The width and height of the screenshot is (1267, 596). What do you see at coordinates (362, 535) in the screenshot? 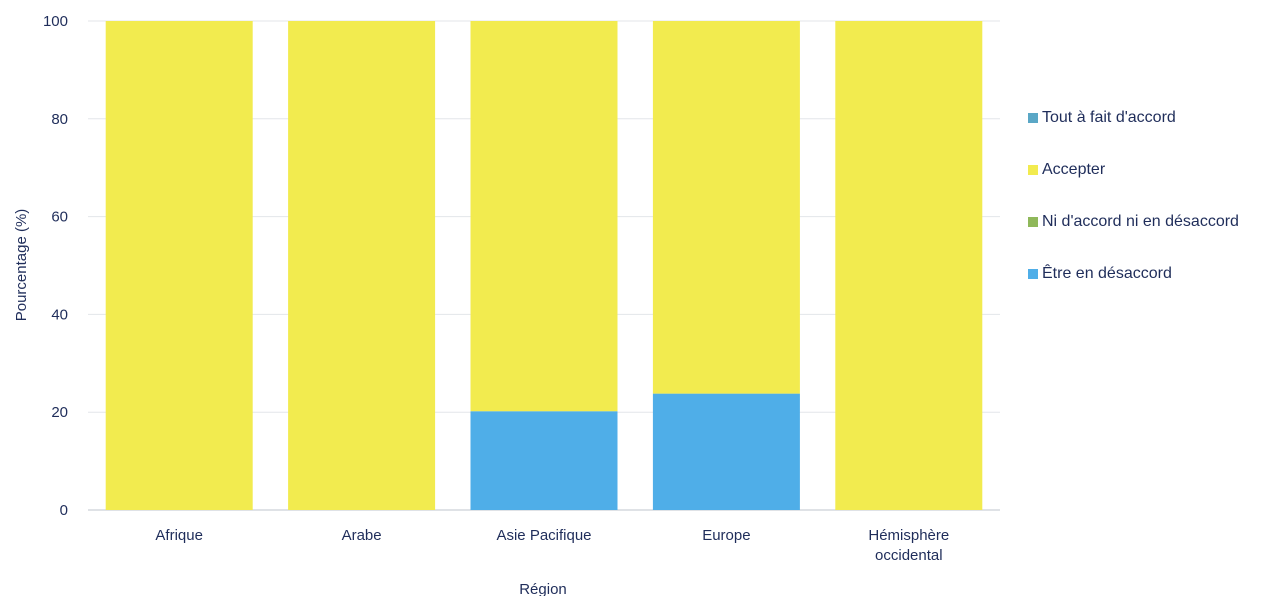
I see `x-tick-label: Arabe` at bounding box center [362, 535].